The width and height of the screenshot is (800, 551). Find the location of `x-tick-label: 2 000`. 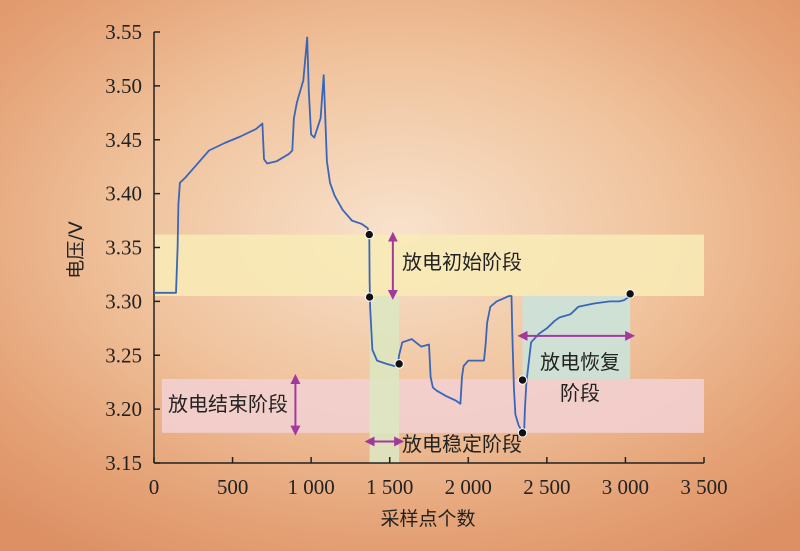

x-tick-label: 2 000 is located at coordinates (468, 487).